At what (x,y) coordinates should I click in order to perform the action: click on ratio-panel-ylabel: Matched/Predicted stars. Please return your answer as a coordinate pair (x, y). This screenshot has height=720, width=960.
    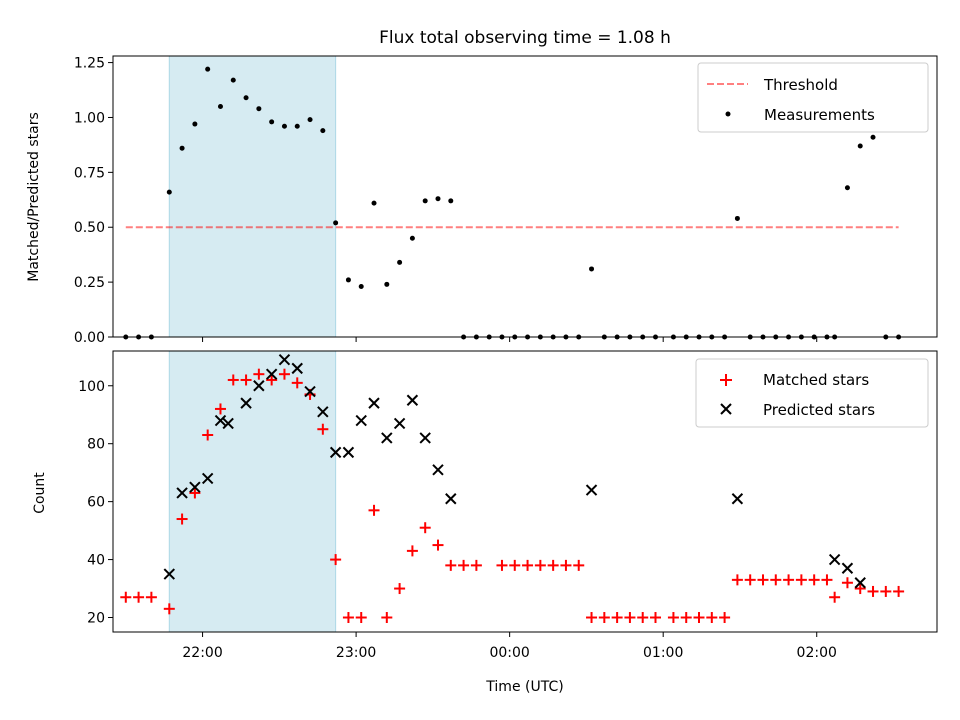
    Looking at the image, I should click on (34, 197).